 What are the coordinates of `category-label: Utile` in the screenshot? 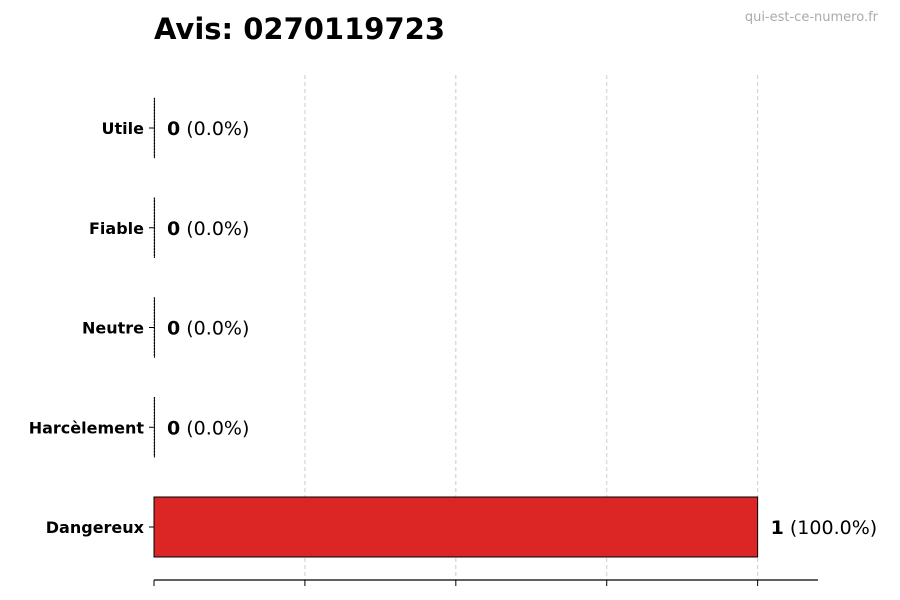 It's located at (123, 128).